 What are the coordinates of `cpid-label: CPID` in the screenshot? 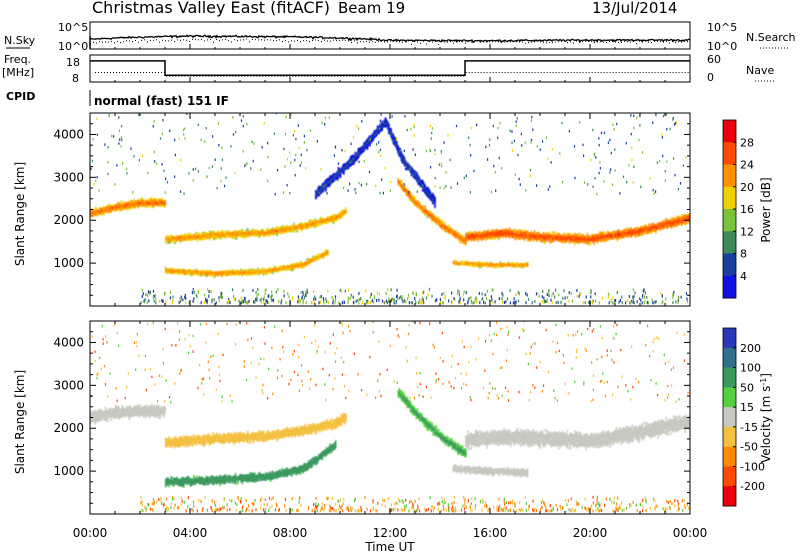 It's located at (20, 96).